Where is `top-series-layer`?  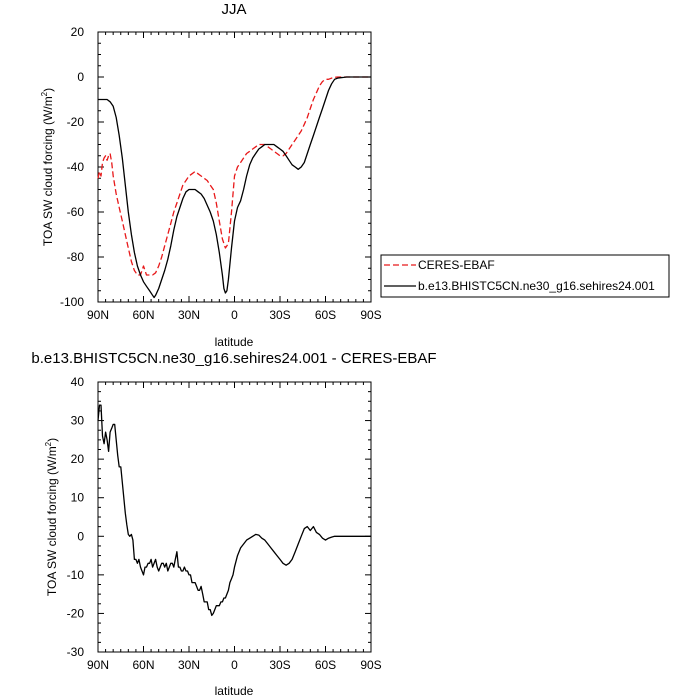
top-series-layer is located at coordinates (234, 187).